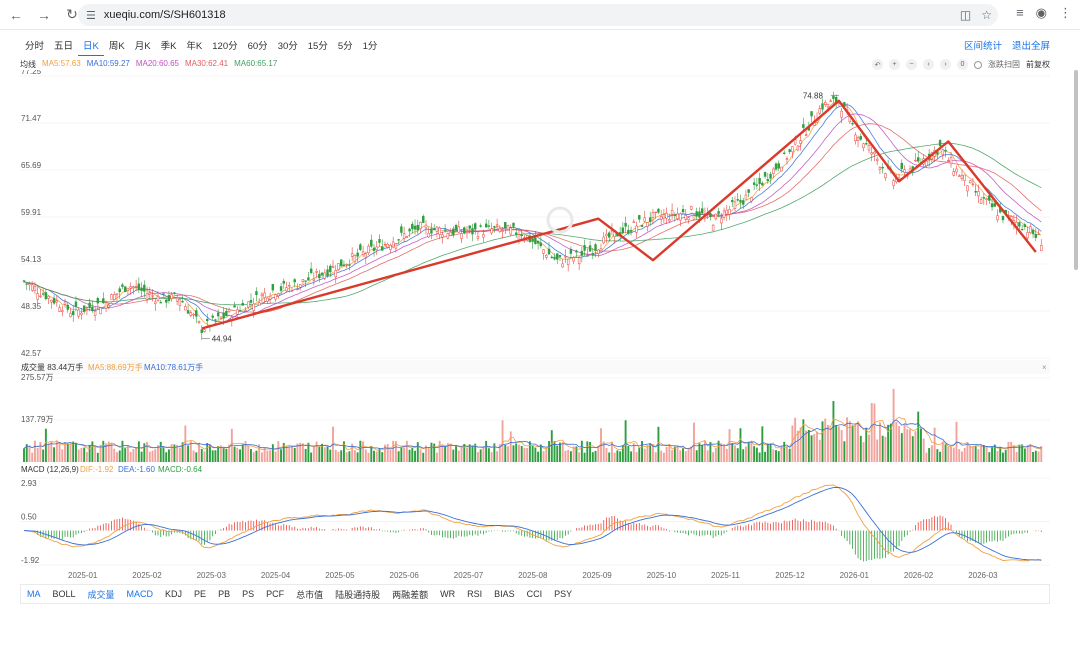 Image resolution: width=1080 pixels, height=665 pixels. Describe the element at coordinates (35, 46) in the screenshot. I see `period-tab: 分时` at that location.